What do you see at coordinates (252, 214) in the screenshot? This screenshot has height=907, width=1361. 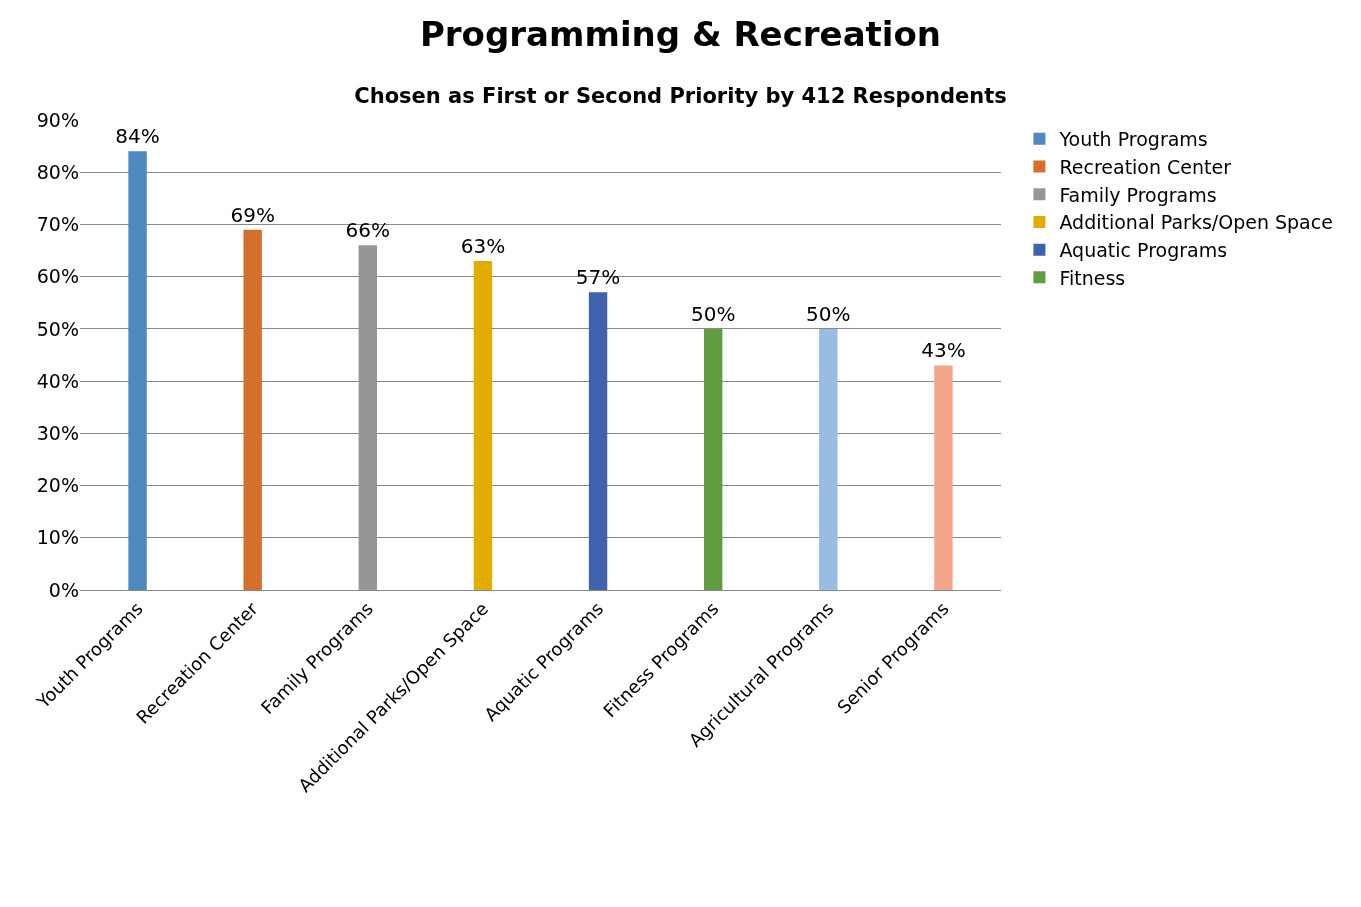 I see `data-label: 69%` at bounding box center [252, 214].